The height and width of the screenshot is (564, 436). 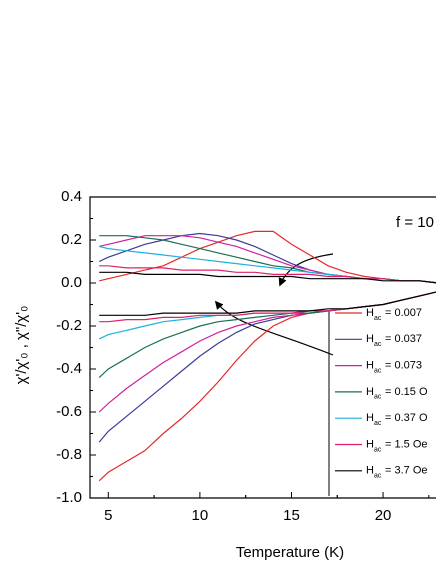 What do you see at coordinates (415, 222) in the screenshot?
I see `annotation: f = 10` at bounding box center [415, 222].